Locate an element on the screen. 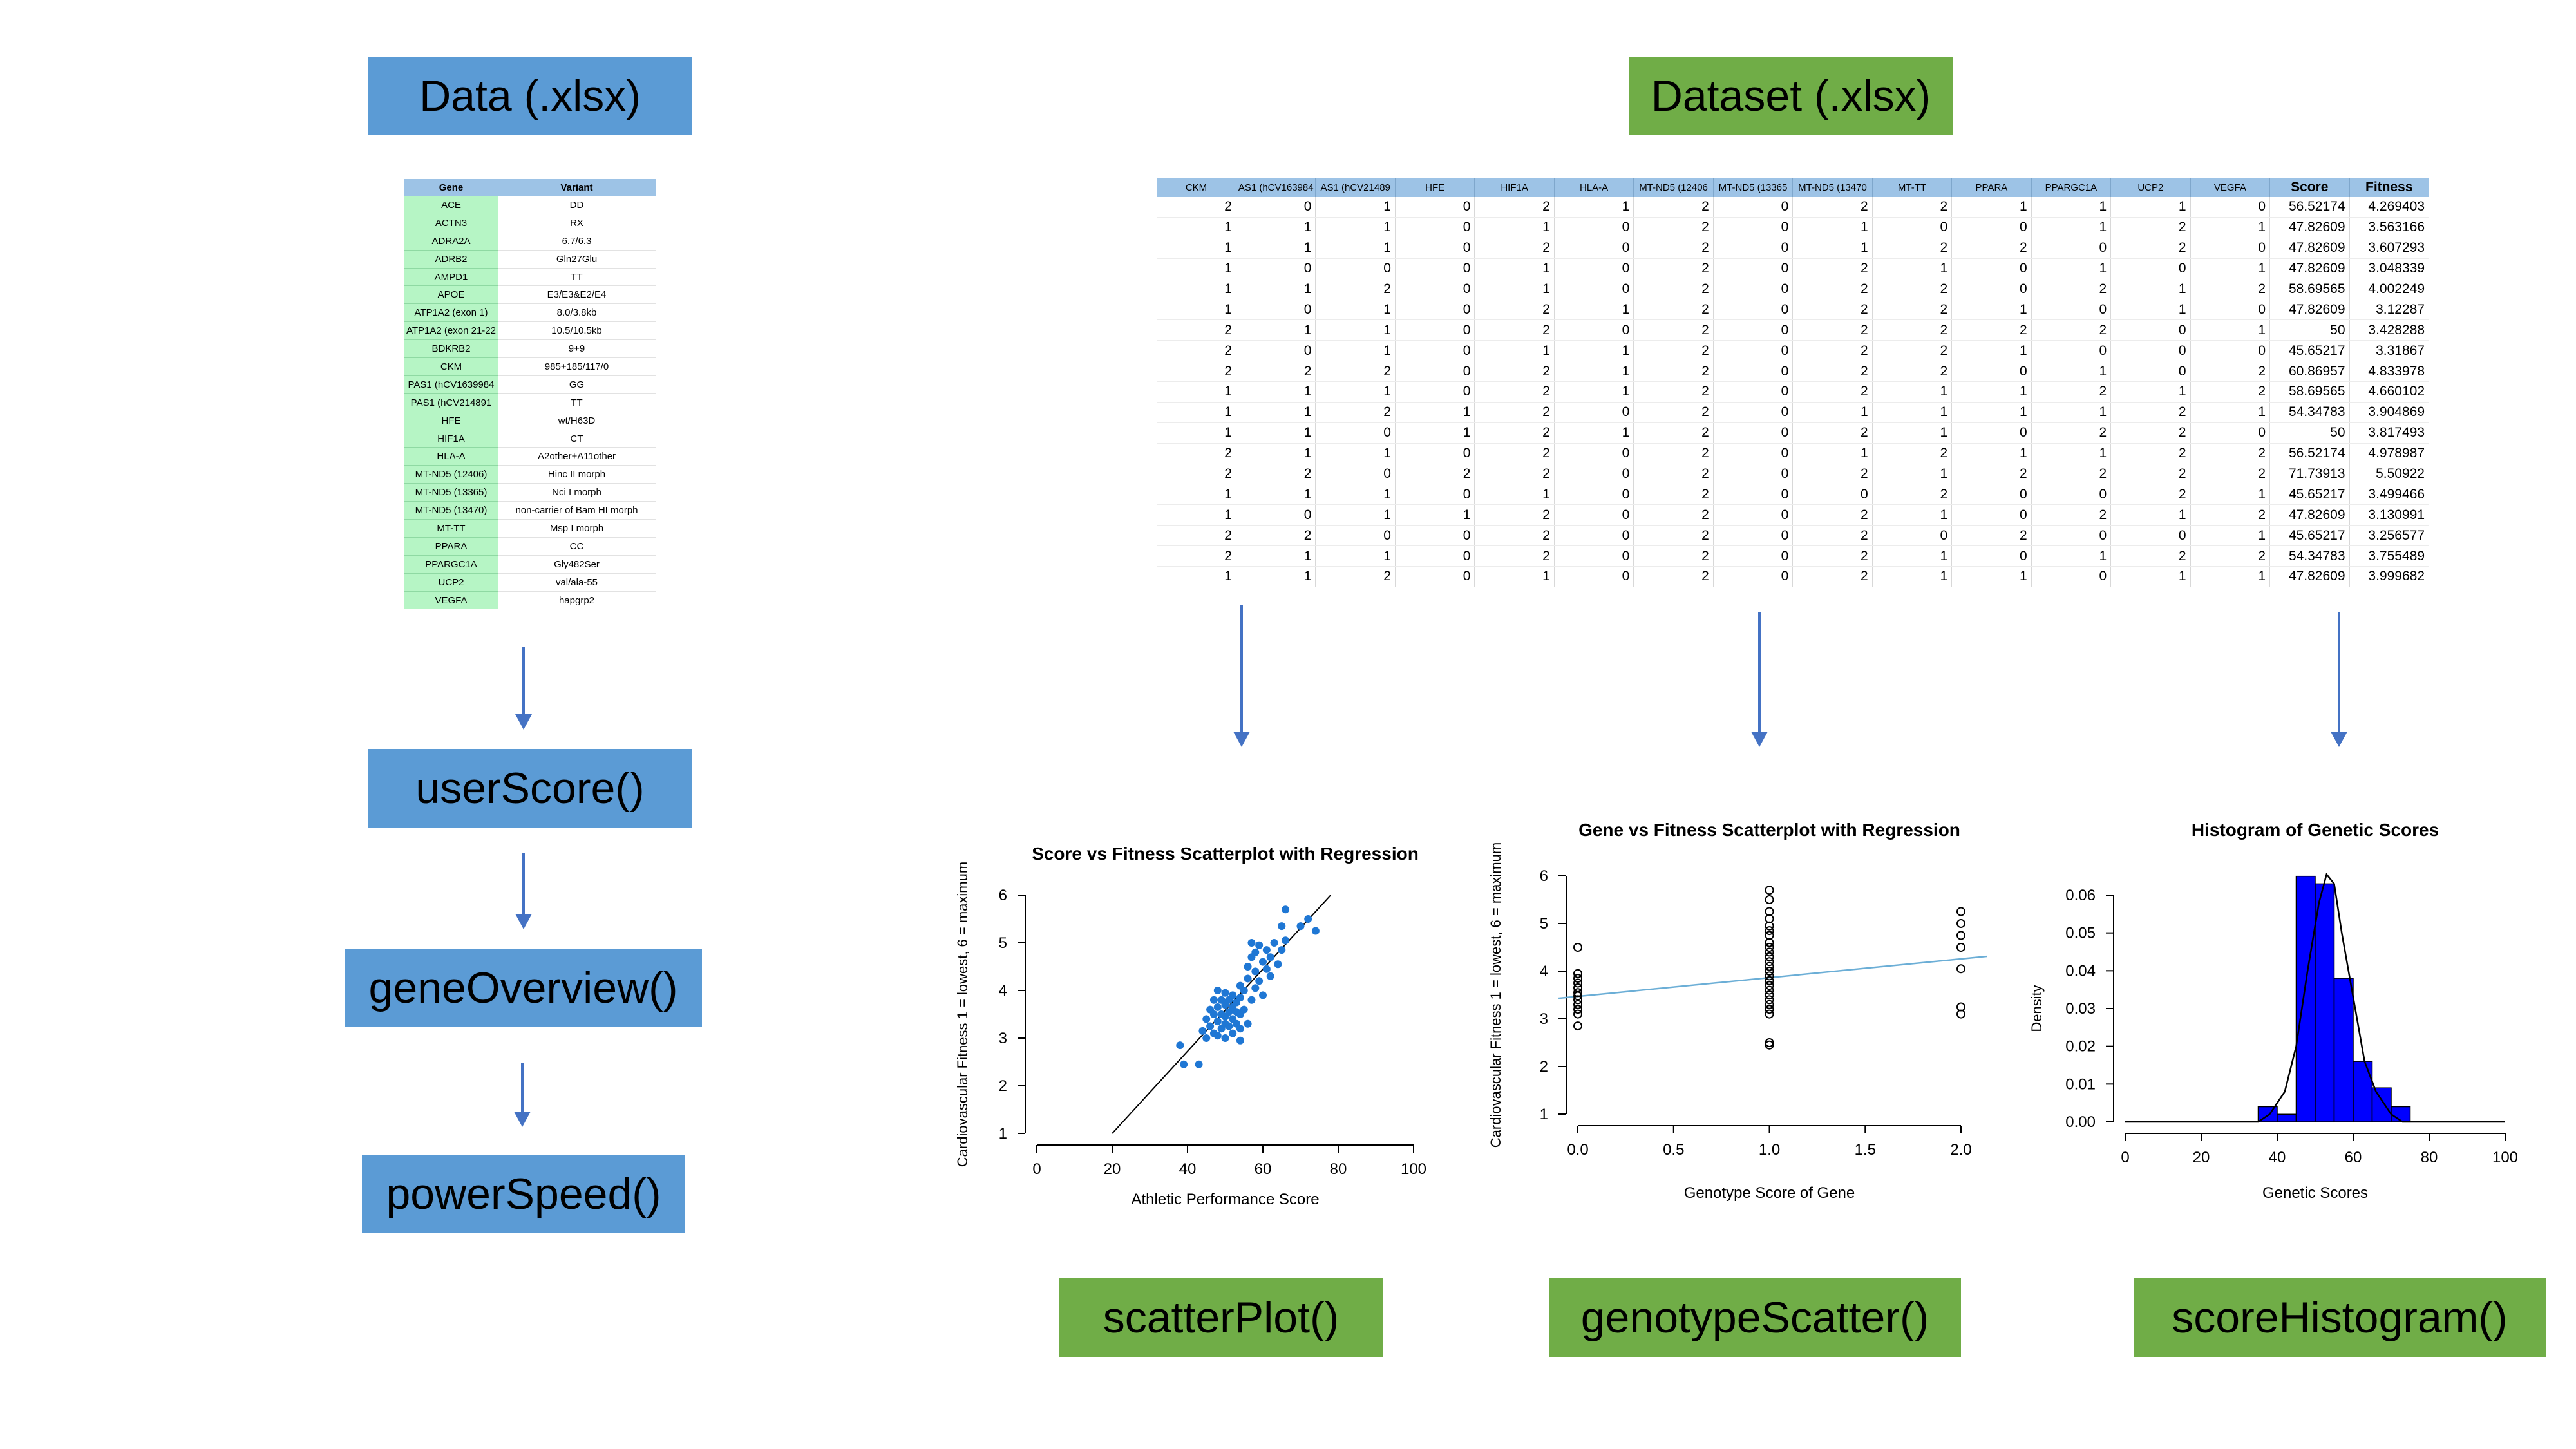 This screenshot has width=2576, height=1449. dataset-table-row: 2 0 1 0 2 1 2 0 2 2 1 1 1 0 56.52174 4.269403 is located at coordinates (1793, 207).